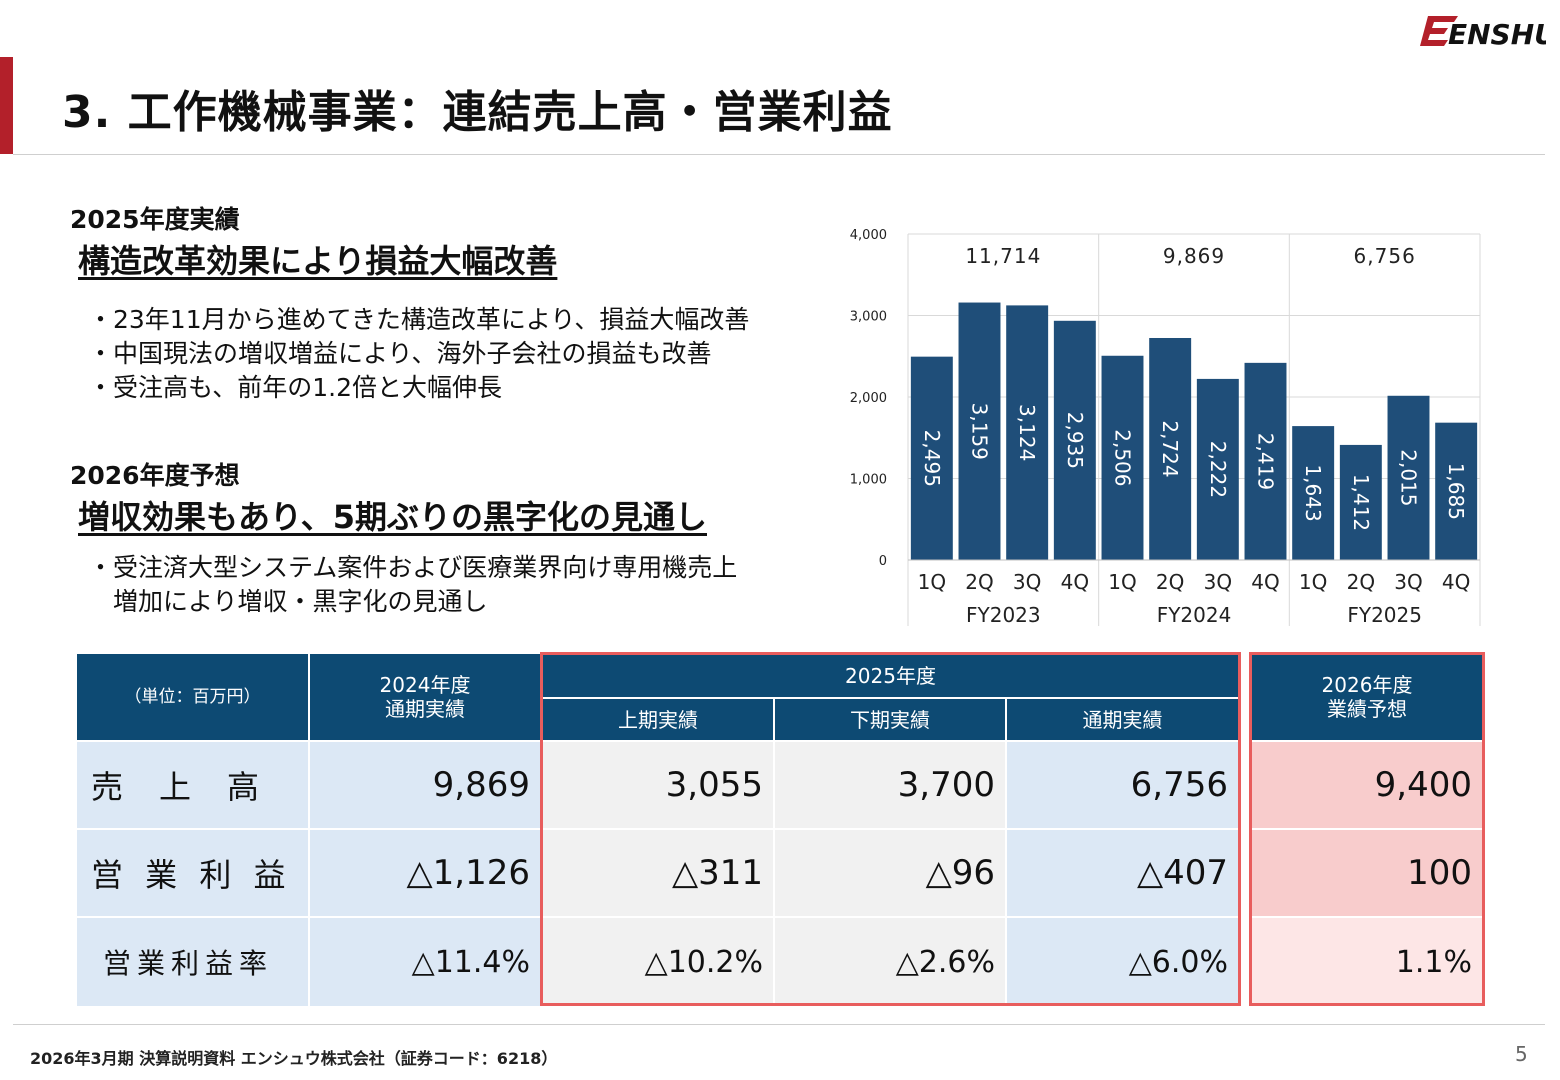 The width and height of the screenshot is (1560, 1080). Describe the element at coordinates (1003, 256) in the screenshot. I see `group-total-label: 11,714` at that location.